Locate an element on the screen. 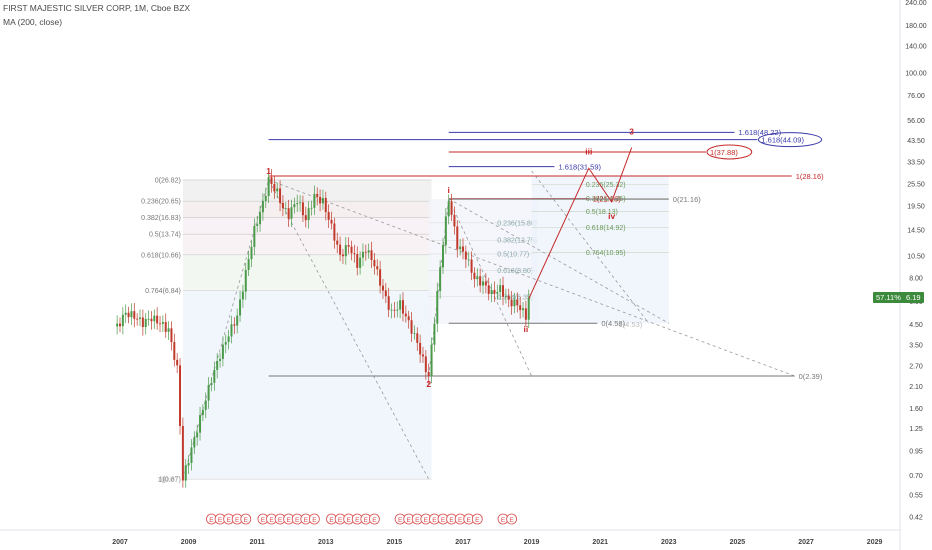 This screenshot has width=932, height=550. fib-label-middle: 0.382(12.75) is located at coordinates (517, 241).